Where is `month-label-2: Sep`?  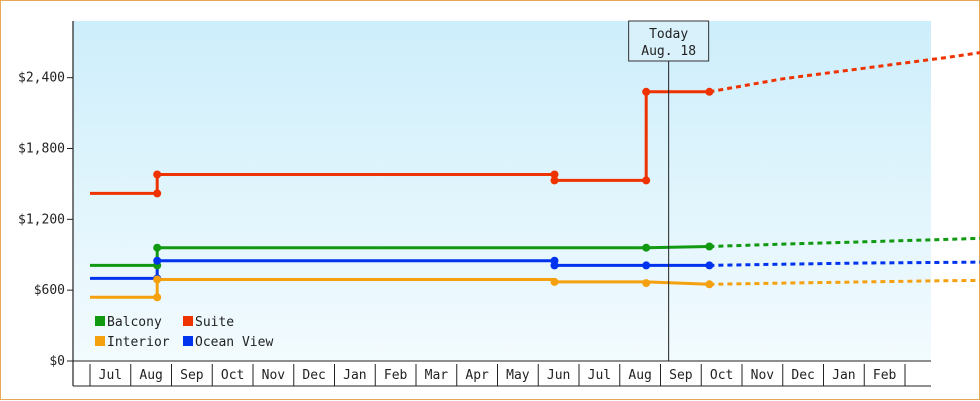
month-label-2: Sep is located at coordinates (192, 375).